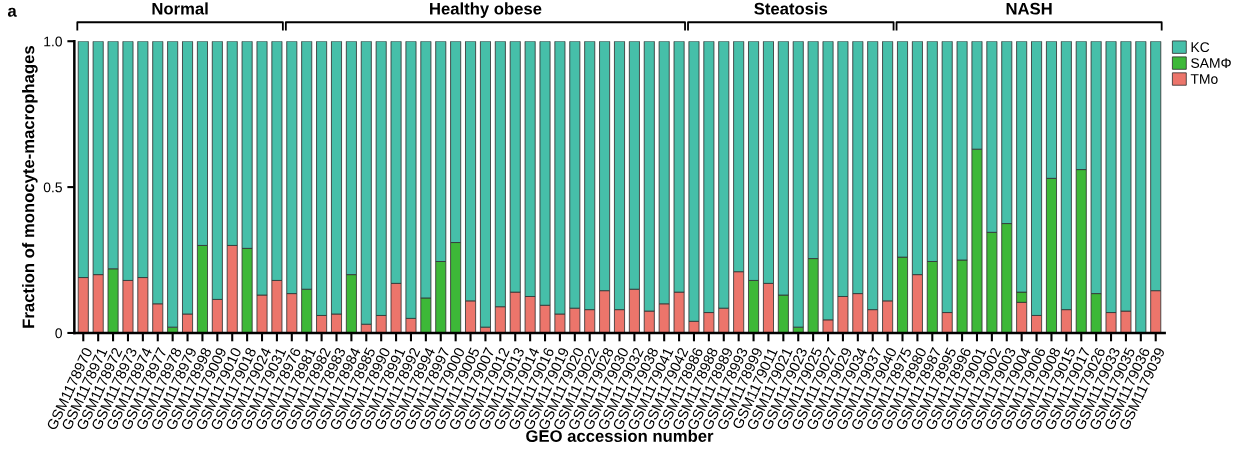 This screenshot has width=1239, height=458. Describe the element at coordinates (58, 333) in the screenshot. I see `y-tick-label: 0` at that location.